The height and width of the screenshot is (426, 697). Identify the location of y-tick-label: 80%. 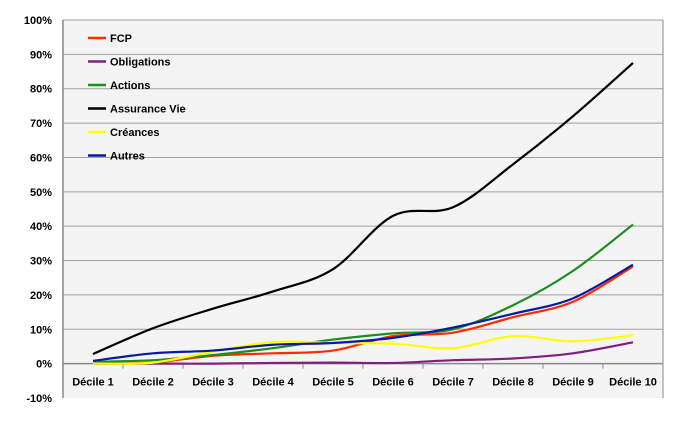
(41, 90).